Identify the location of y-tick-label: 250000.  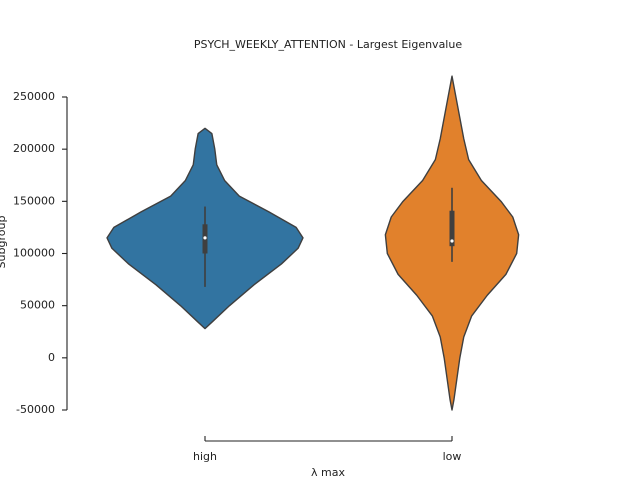
(34, 96).